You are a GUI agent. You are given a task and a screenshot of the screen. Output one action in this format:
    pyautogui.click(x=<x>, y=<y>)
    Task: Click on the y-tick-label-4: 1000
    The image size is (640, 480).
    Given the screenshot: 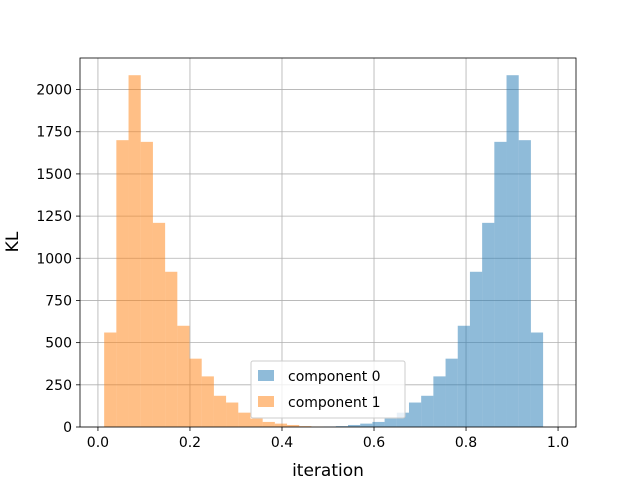 What is the action you would take?
    pyautogui.click(x=54, y=259)
    